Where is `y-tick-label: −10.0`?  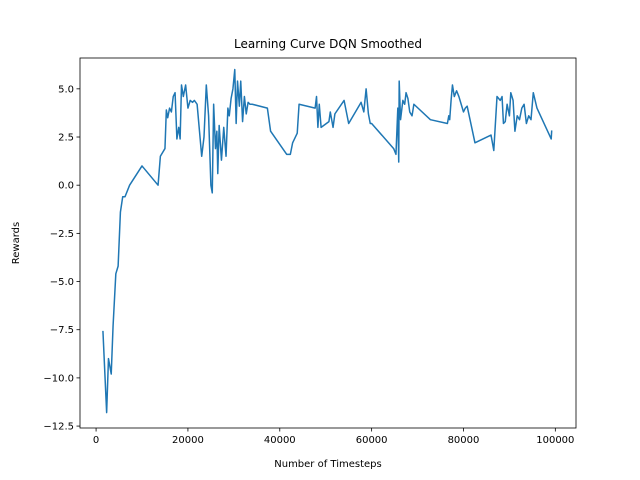 y-tick-label: −10.0 is located at coordinates (58, 378).